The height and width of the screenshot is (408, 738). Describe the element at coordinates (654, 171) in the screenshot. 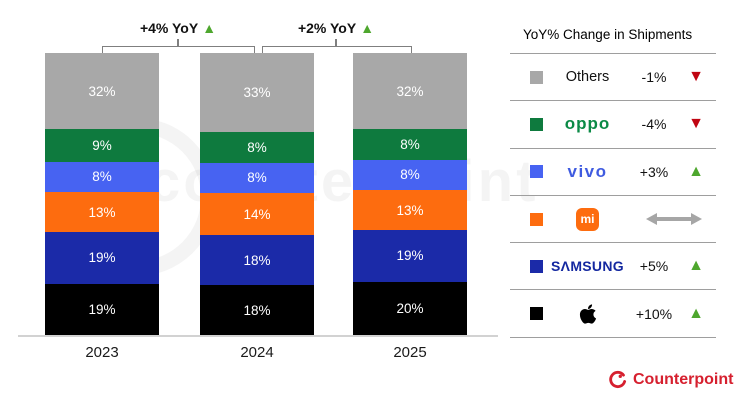

I see `vivo-change-value: +3%` at that location.